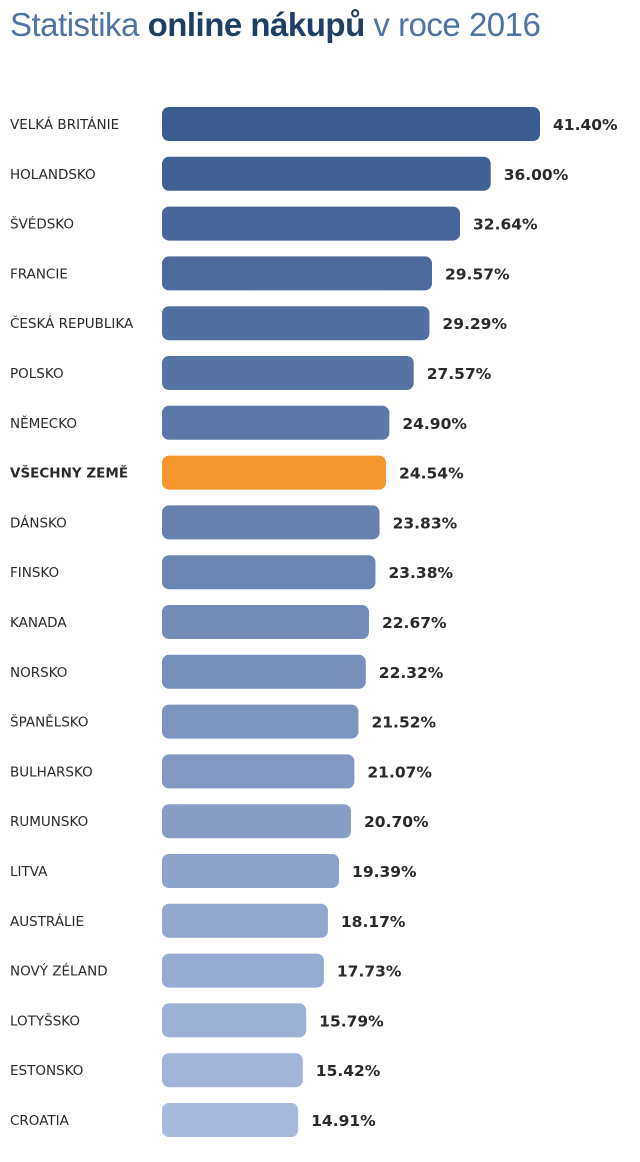  Describe the element at coordinates (434, 424) in the screenshot. I see `value-label: 24.90%` at that location.